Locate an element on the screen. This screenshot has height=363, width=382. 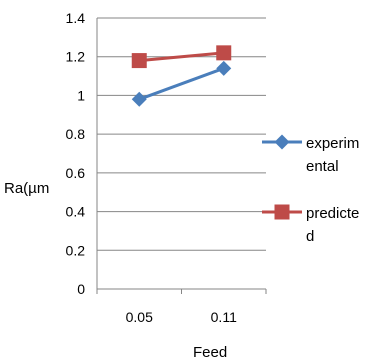
legend-label: ental is located at coordinates (322, 166).